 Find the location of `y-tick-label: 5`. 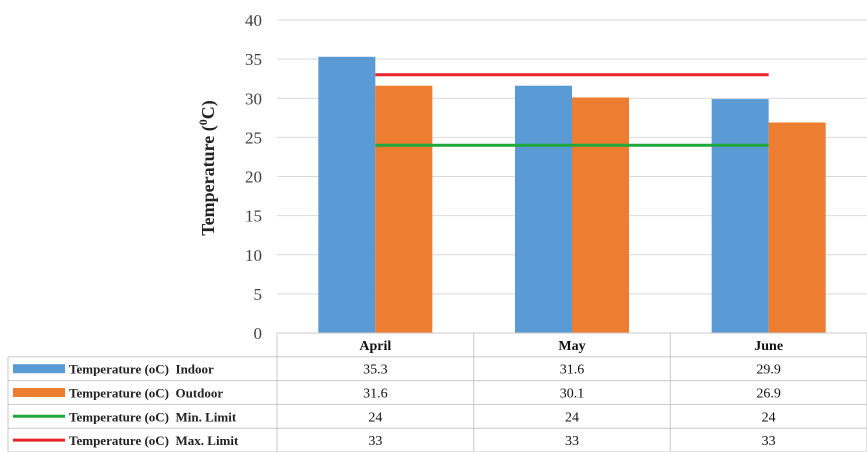

y-tick-label: 5 is located at coordinates (258, 294).